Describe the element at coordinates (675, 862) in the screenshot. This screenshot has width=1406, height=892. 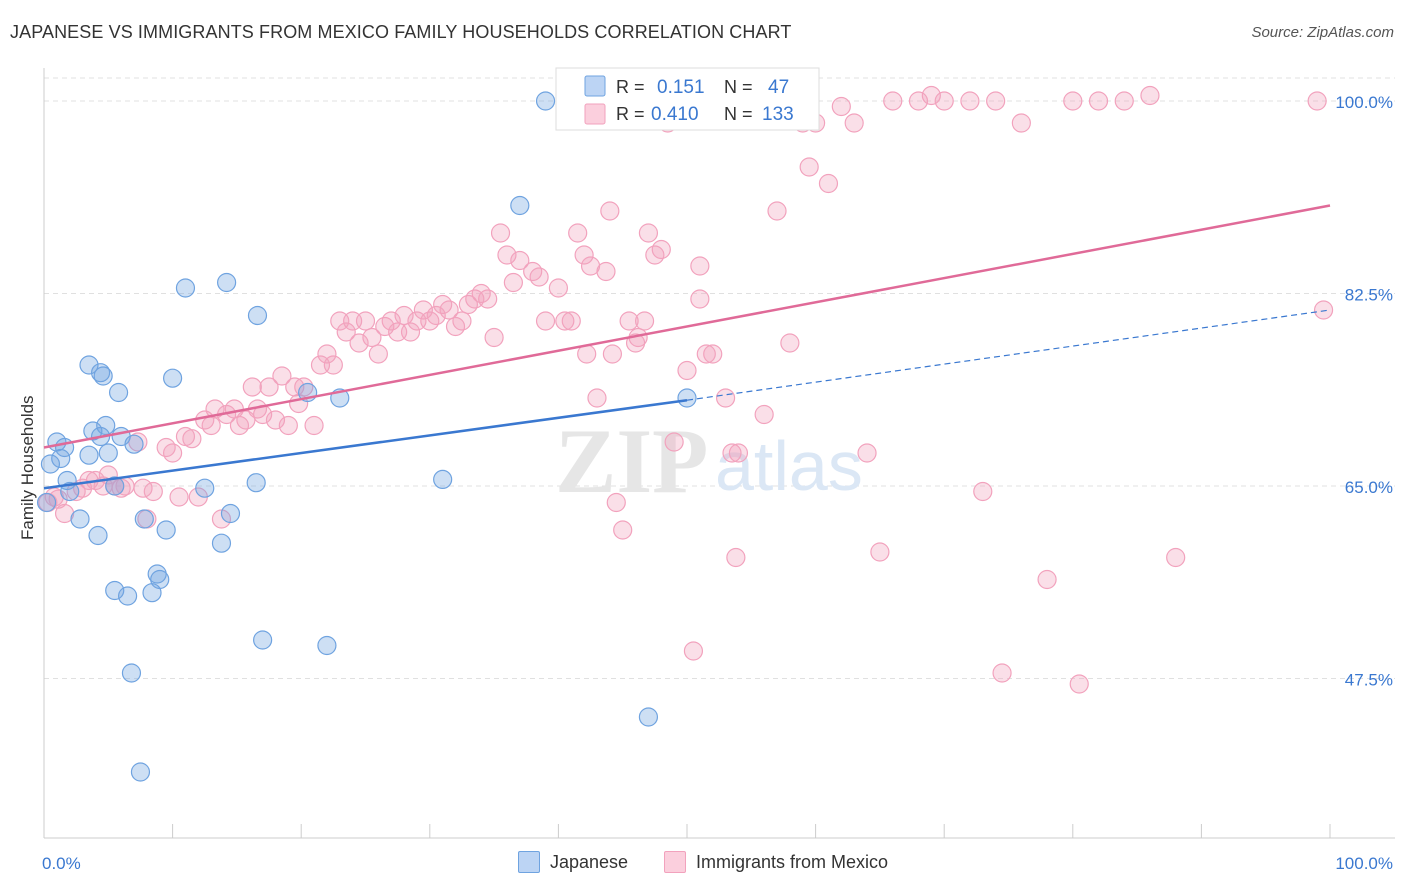
I see `mexico-swatch` at that location.